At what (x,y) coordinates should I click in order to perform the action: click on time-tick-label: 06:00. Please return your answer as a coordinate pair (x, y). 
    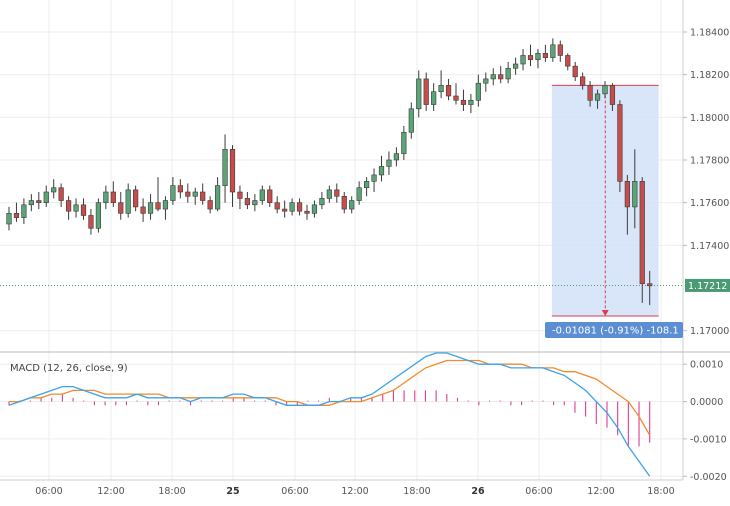
    Looking at the image, I should click on (48, 491).